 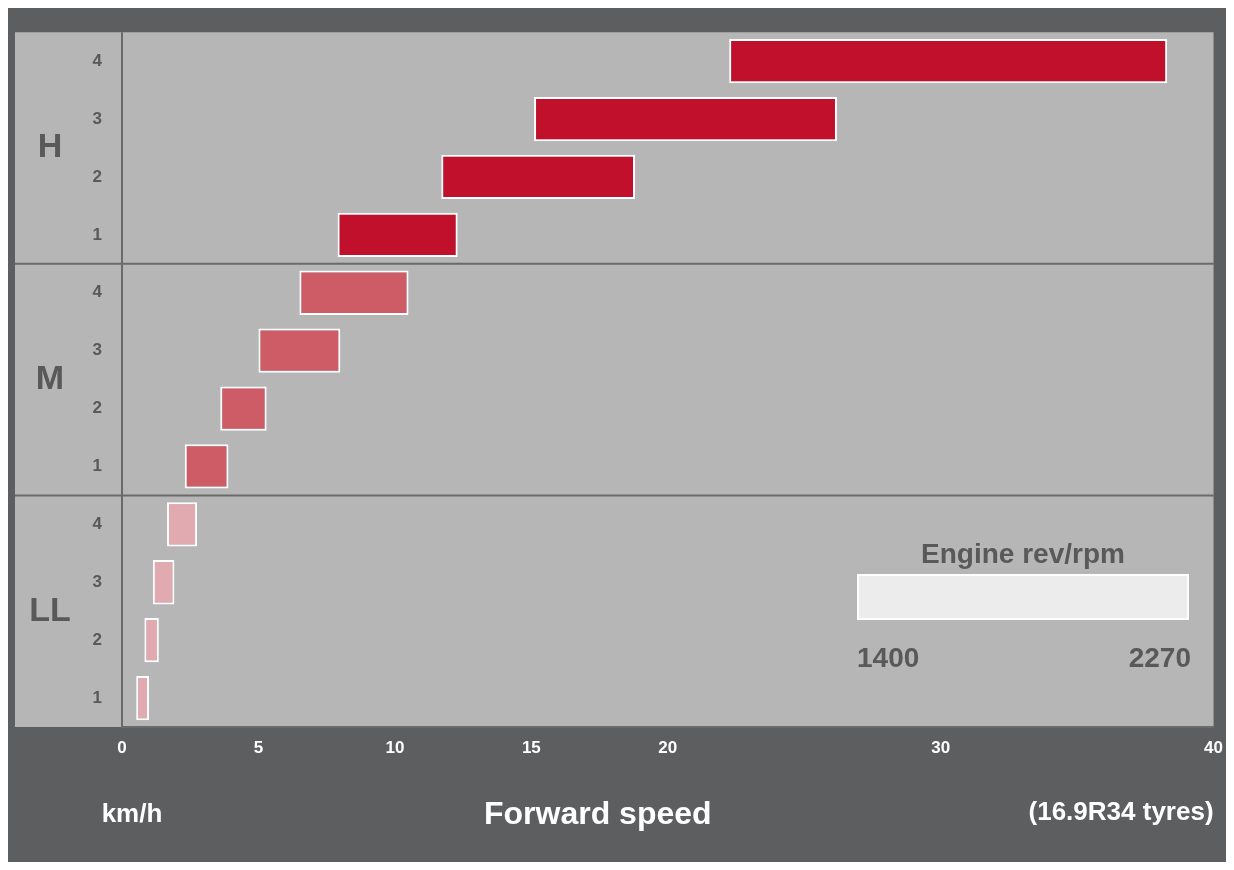 What do you see at coordinates (122, 747) in the screenshot?
I see `x-tick-label: 0` at bounding box center [122, 747].